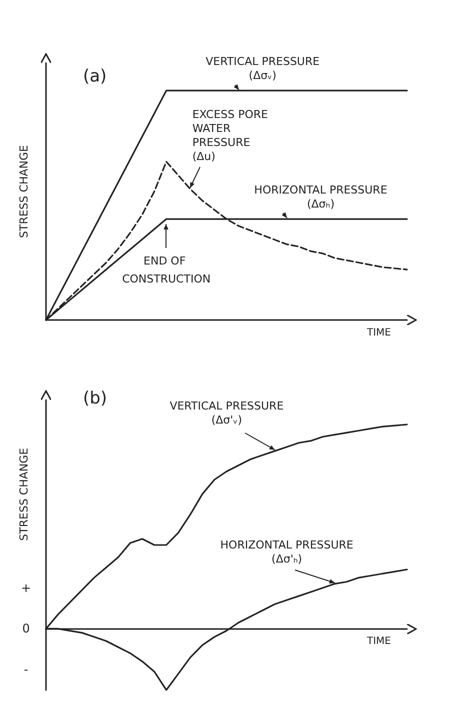 The height and width of the screenshot is (721, 460). What do you see at coordinates (232, 136) in the screenshot?
I see `series-label: EXCESS PORE WATER PRESSURE (Δu)` at bounding box center [232, 136].